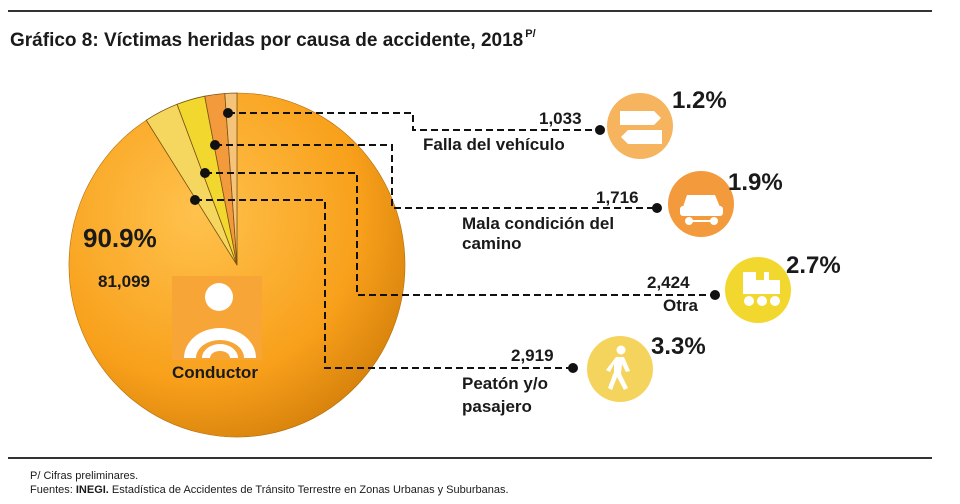 This screenshot has height=504, width=960. What do you see at coordinates (701, 204) in the screenshot?
I see `car-icon` at bounding box center [701, 204].